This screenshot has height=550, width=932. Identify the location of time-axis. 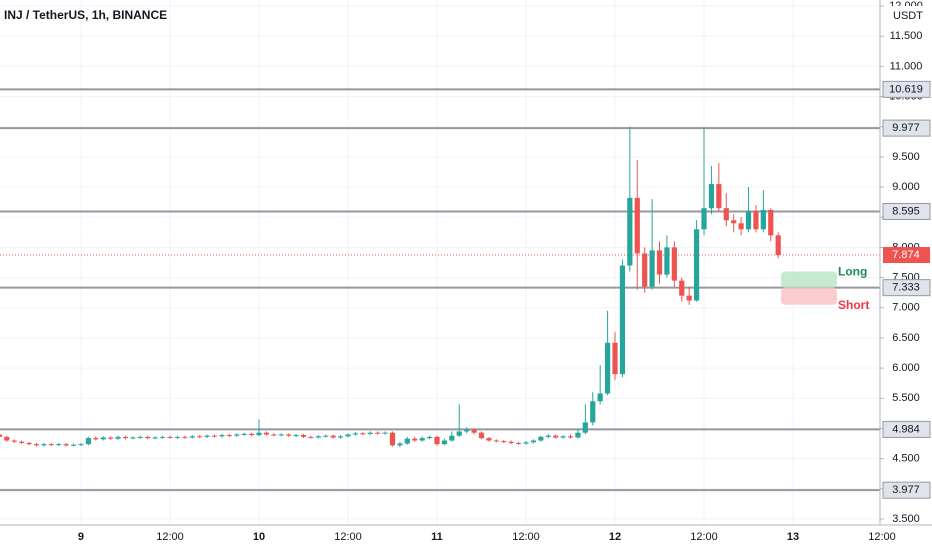
(440, 537).